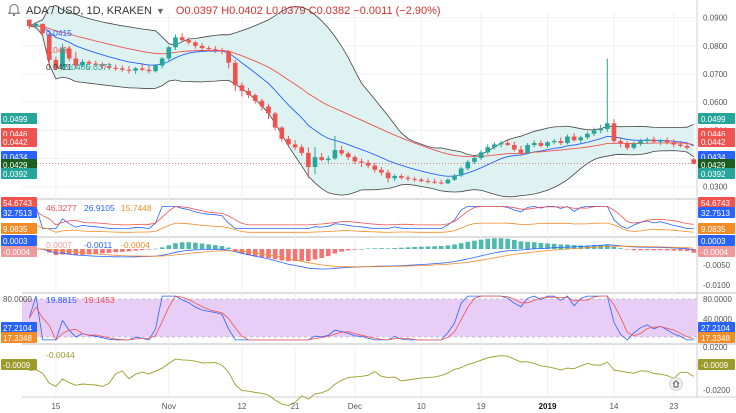 The width and height of the screenshot is (736, 413). I want to click on rsi-left-badge-bg, so click(19, 327).